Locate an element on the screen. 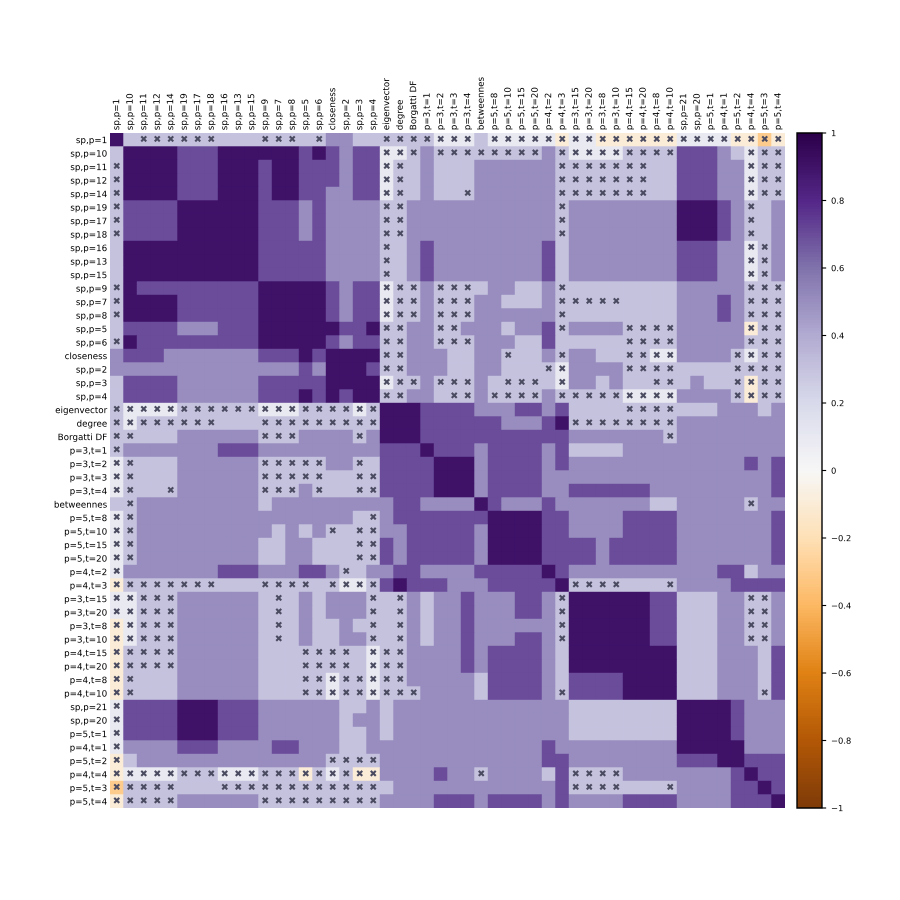 The height and width of the screenshot is (900, 900). x-tick-label: p=4,t=8 is located at coordinates (656, 111).